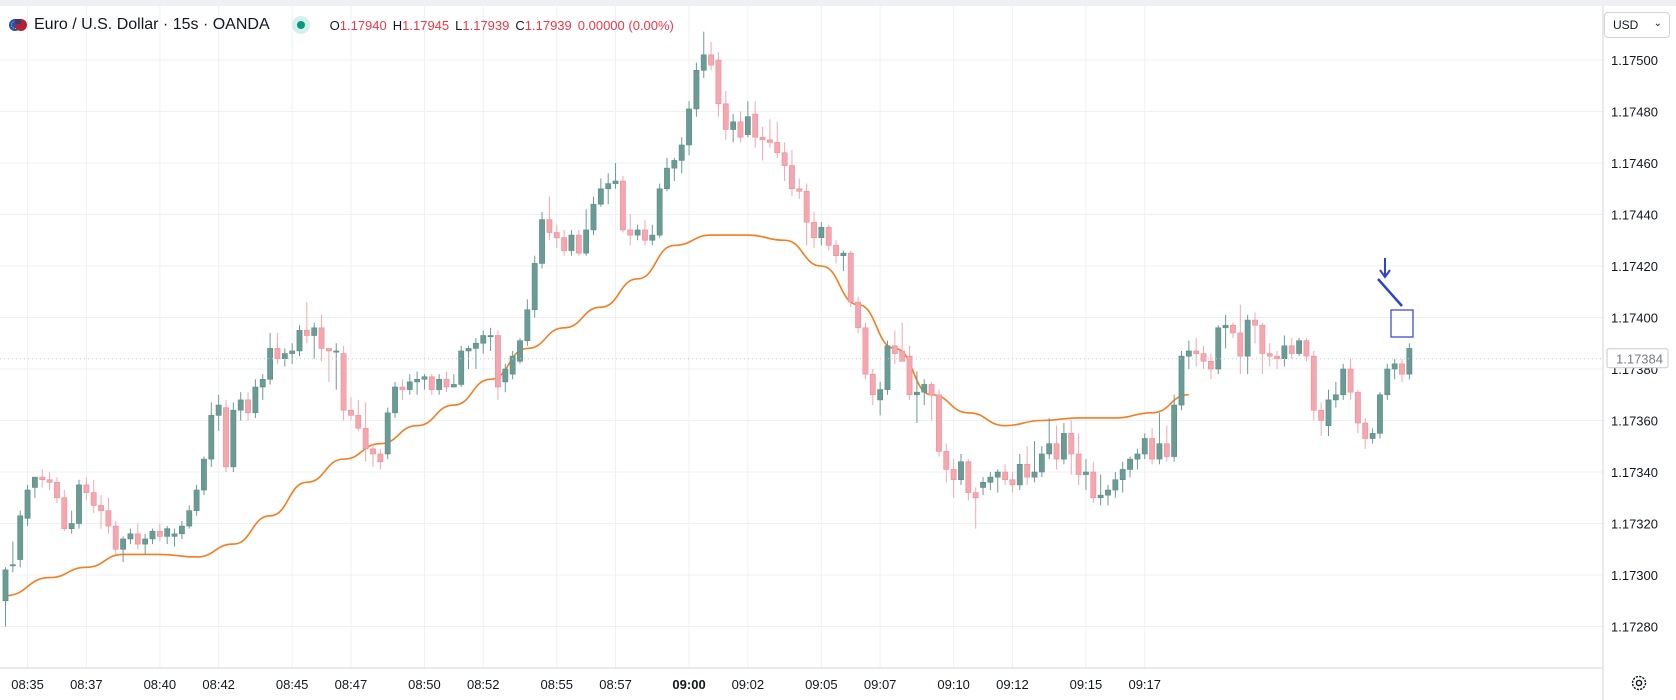 The image size is (1676, 700). What do you see at coordinates (1402, 323) in the screenshot?
I see `annotation-box` at bounding box center [1402, 323].